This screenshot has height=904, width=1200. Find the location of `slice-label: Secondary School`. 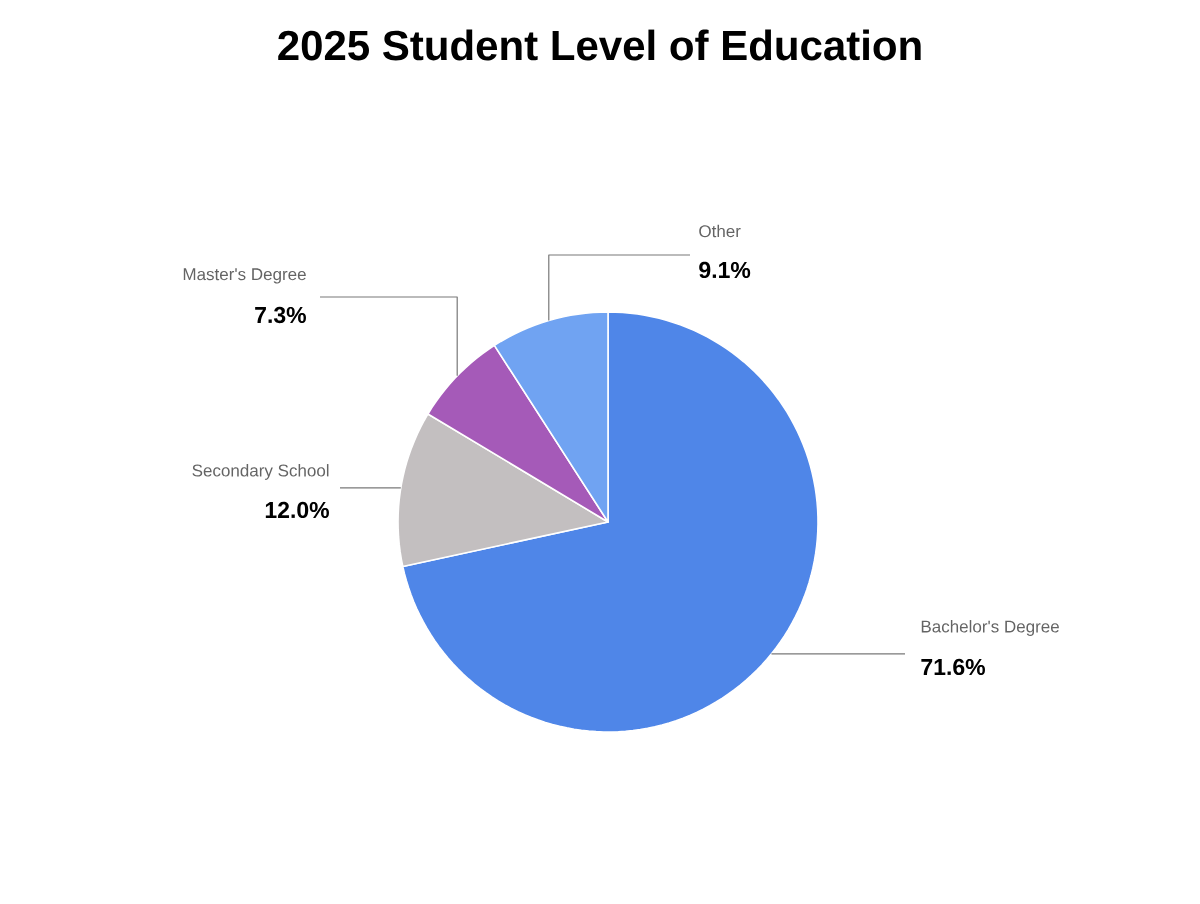

slice-label: Secondary School is located at coordinates (260, 472).